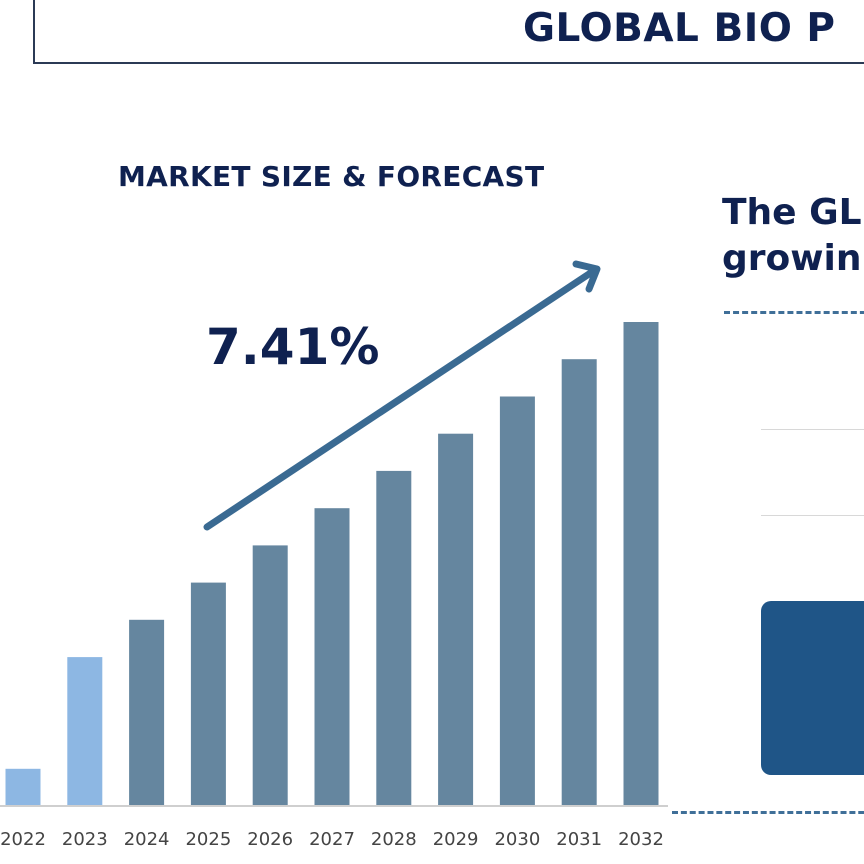 The height and width of the screenshot is (864, 864). What do you see at coordinates (586, 276) in the screenshot?
I see `trend-arrow-head` at bounding box center [586, 276].